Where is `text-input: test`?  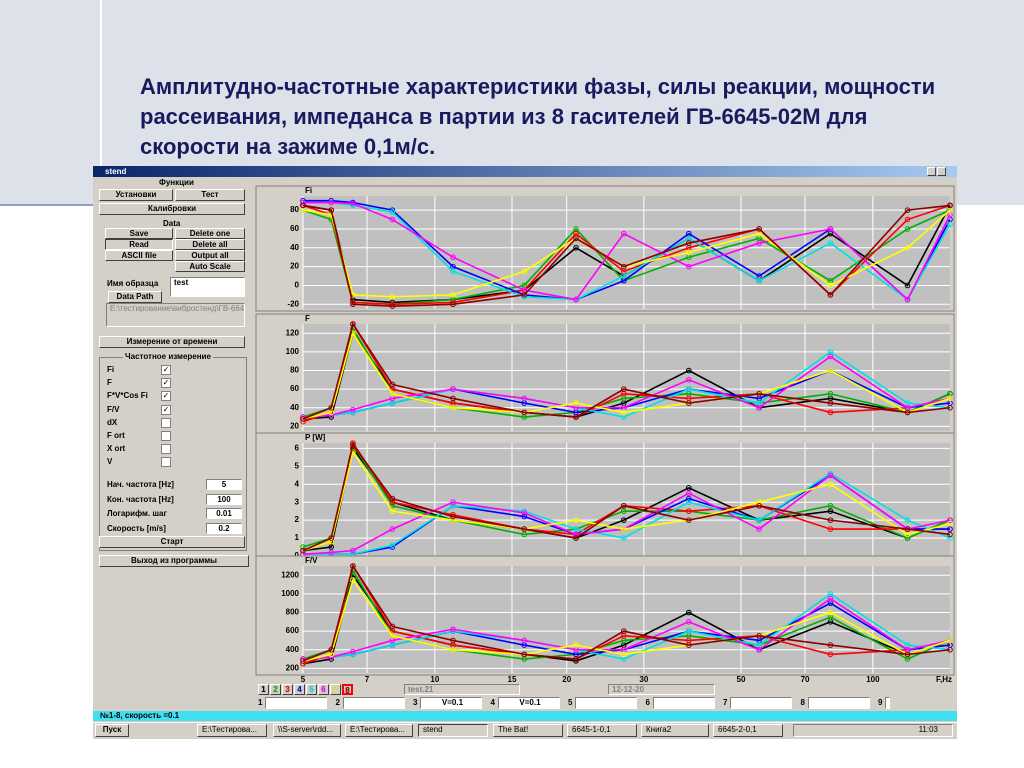 text-input: test is located at coordinates (207, 287).